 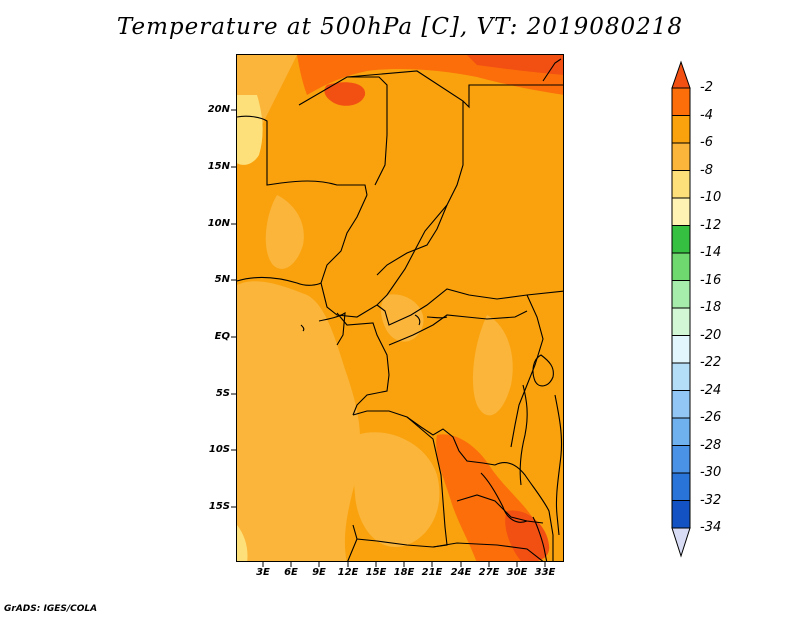 I want to click on colorbar-label: -6, so click(x=706, y=142).